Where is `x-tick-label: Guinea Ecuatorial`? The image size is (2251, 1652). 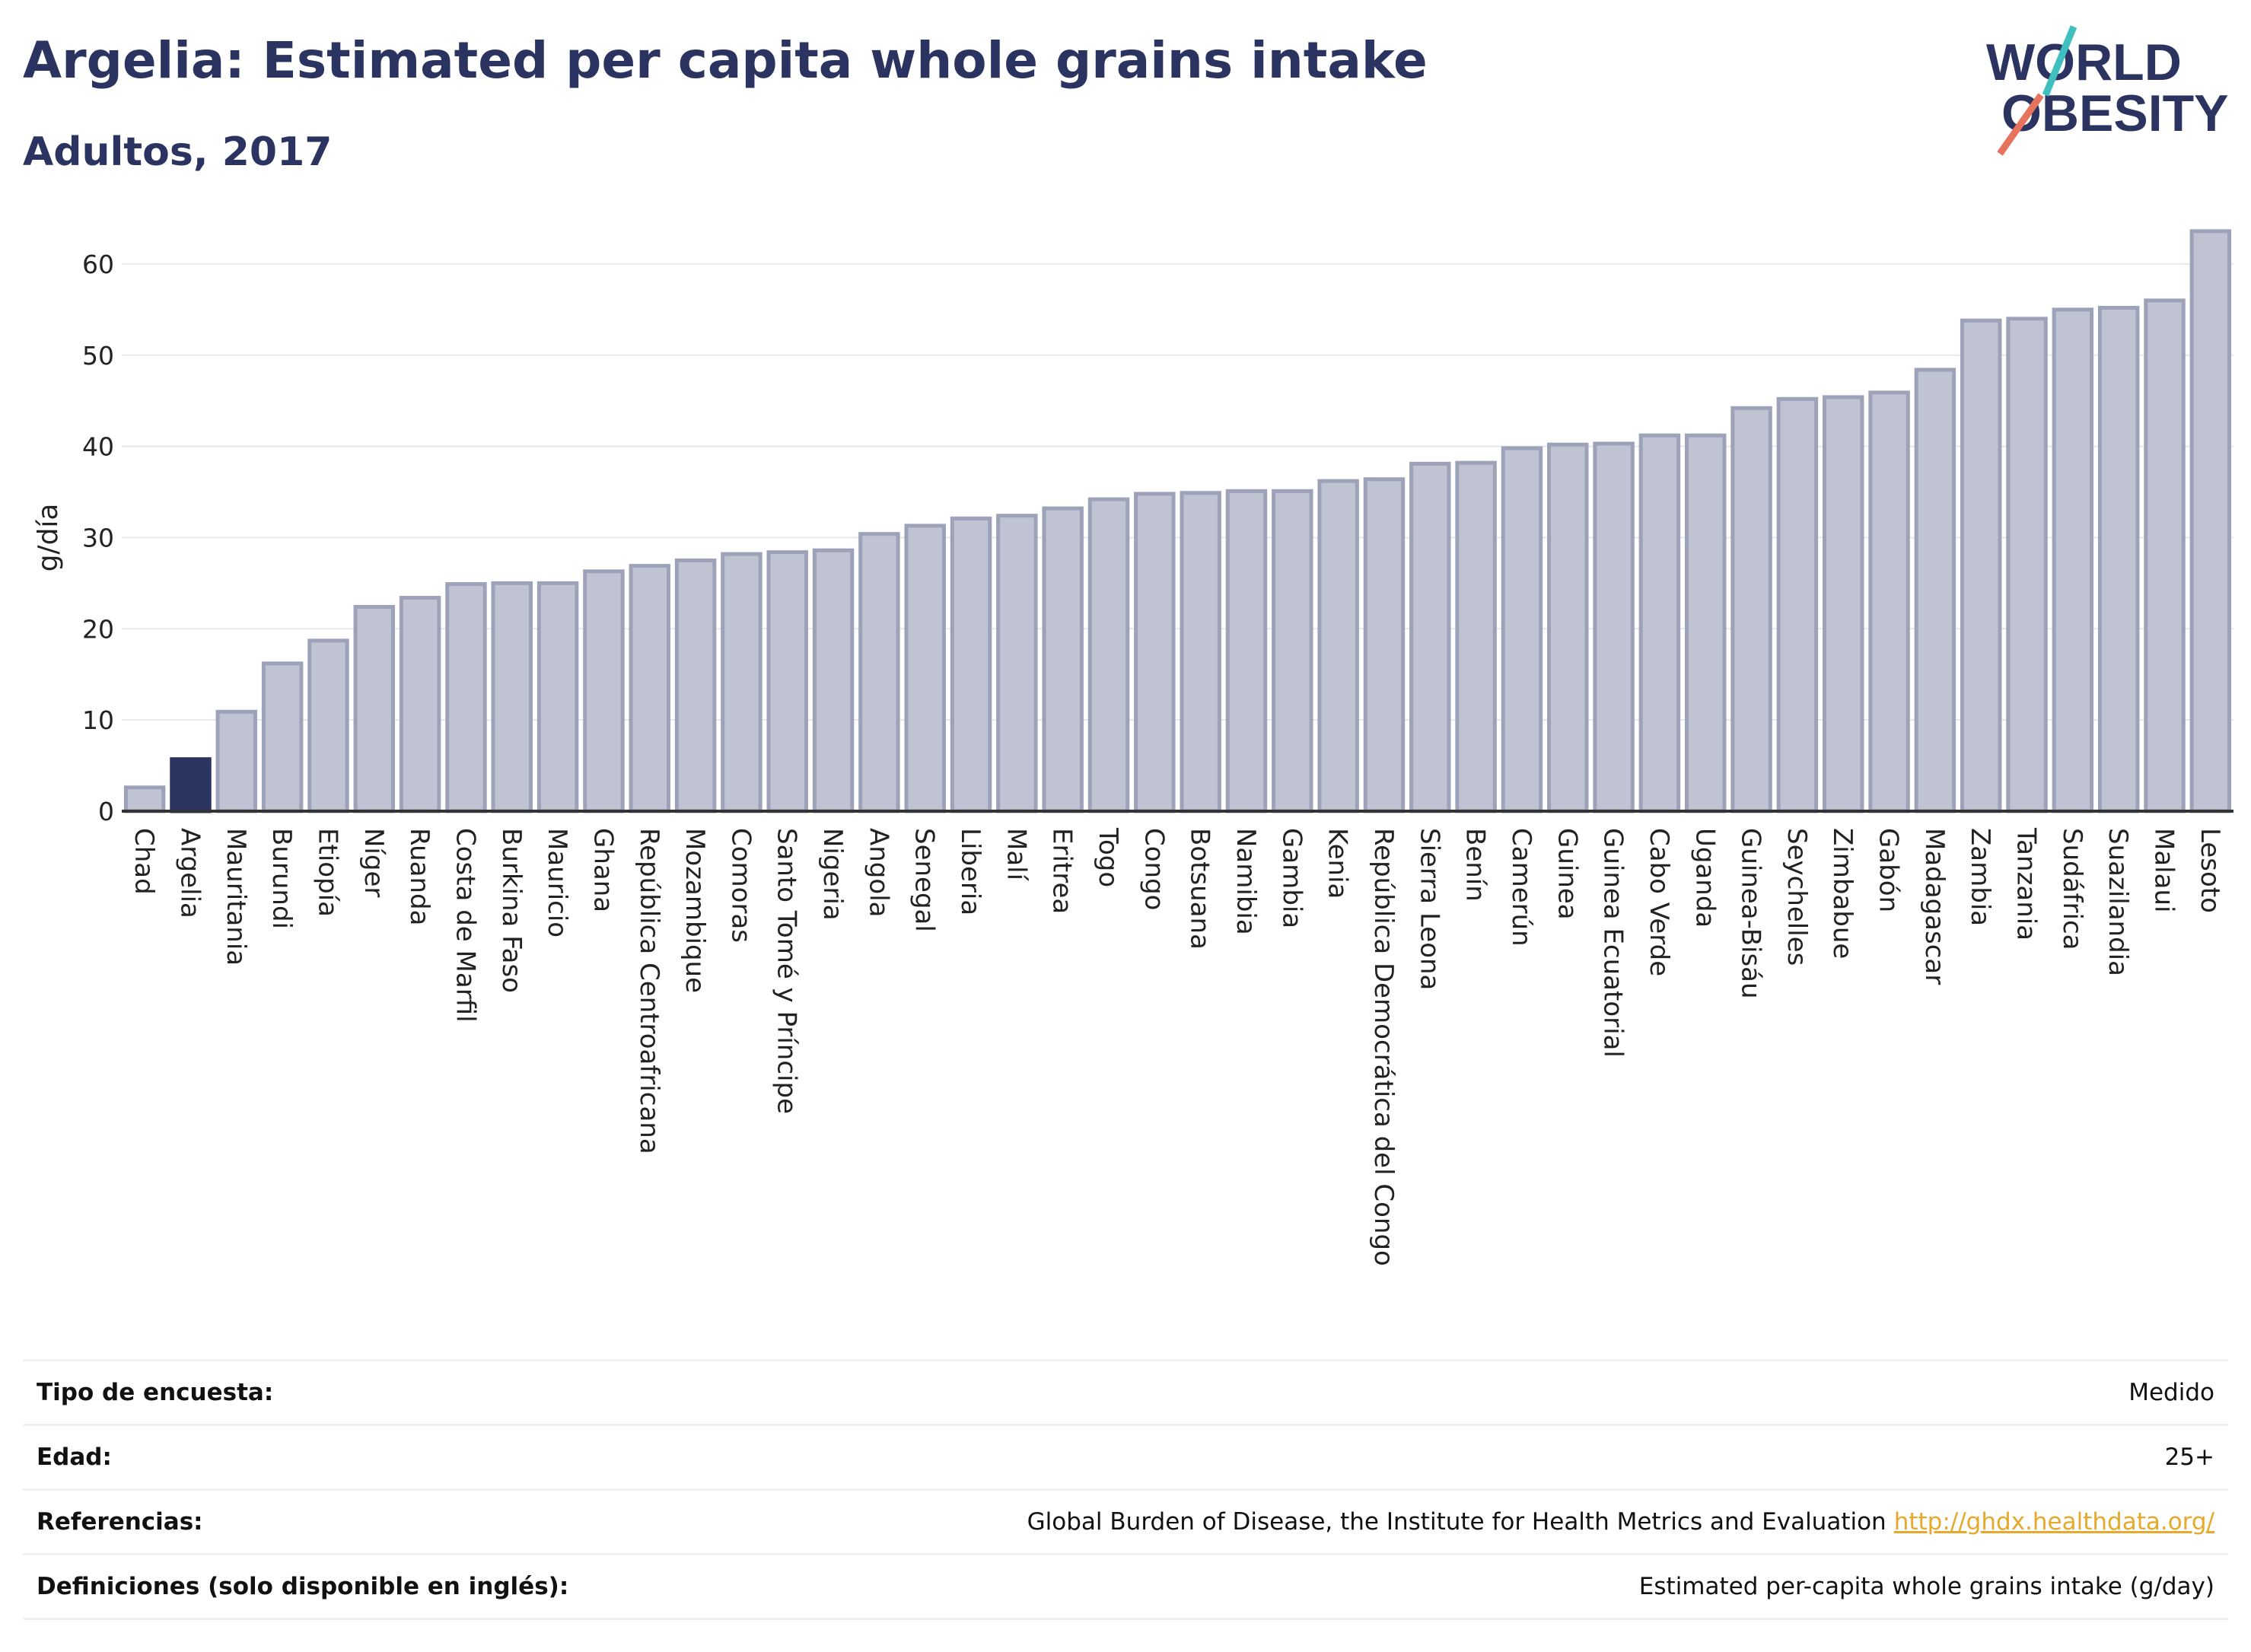
x-tick-label: Guinea Ecuatorial is located at coordinates (1613, 943).